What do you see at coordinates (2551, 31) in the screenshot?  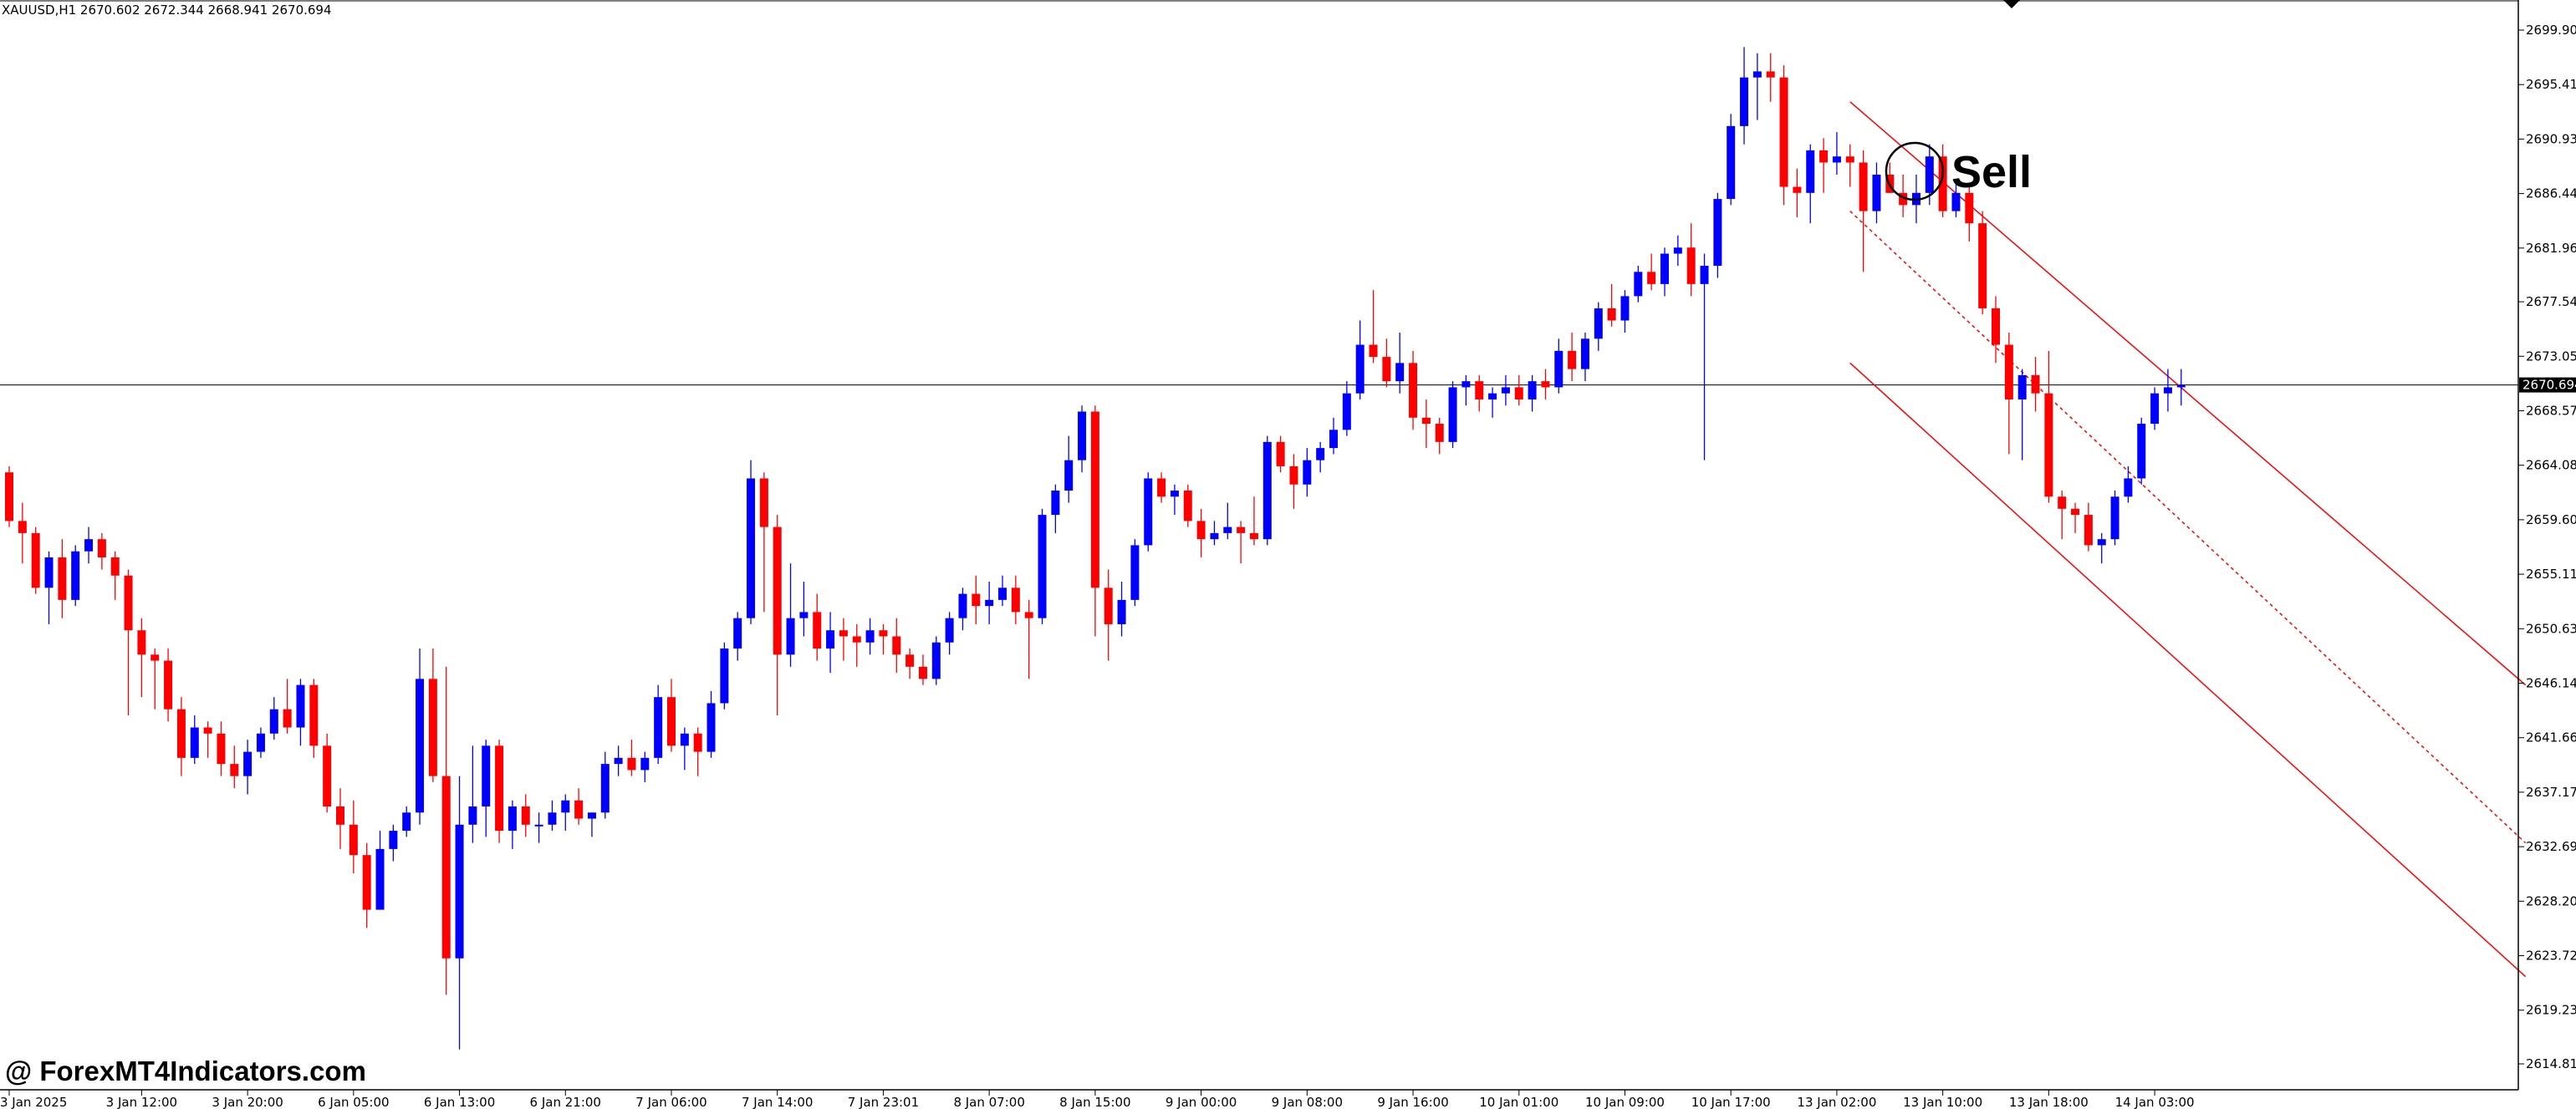 I see `y-tick-label: 2699.900` at bounding box center [2551, 31].